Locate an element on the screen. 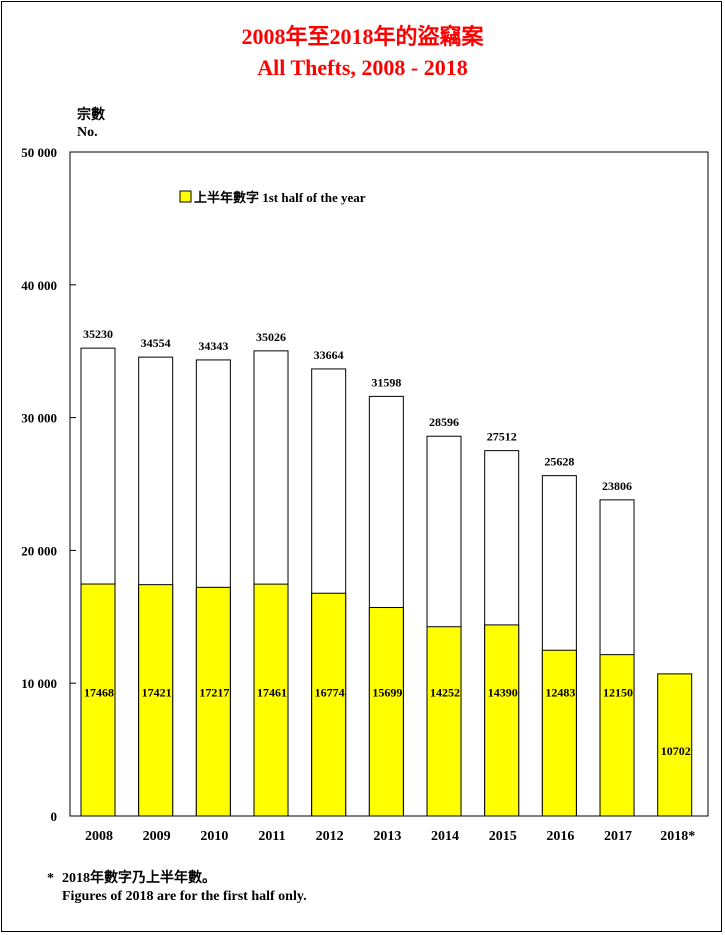 Image resolution: width=725 pixels, height=935 pixels. data-label-full-year-2015: 27512 is located at coordinates (502, 437).